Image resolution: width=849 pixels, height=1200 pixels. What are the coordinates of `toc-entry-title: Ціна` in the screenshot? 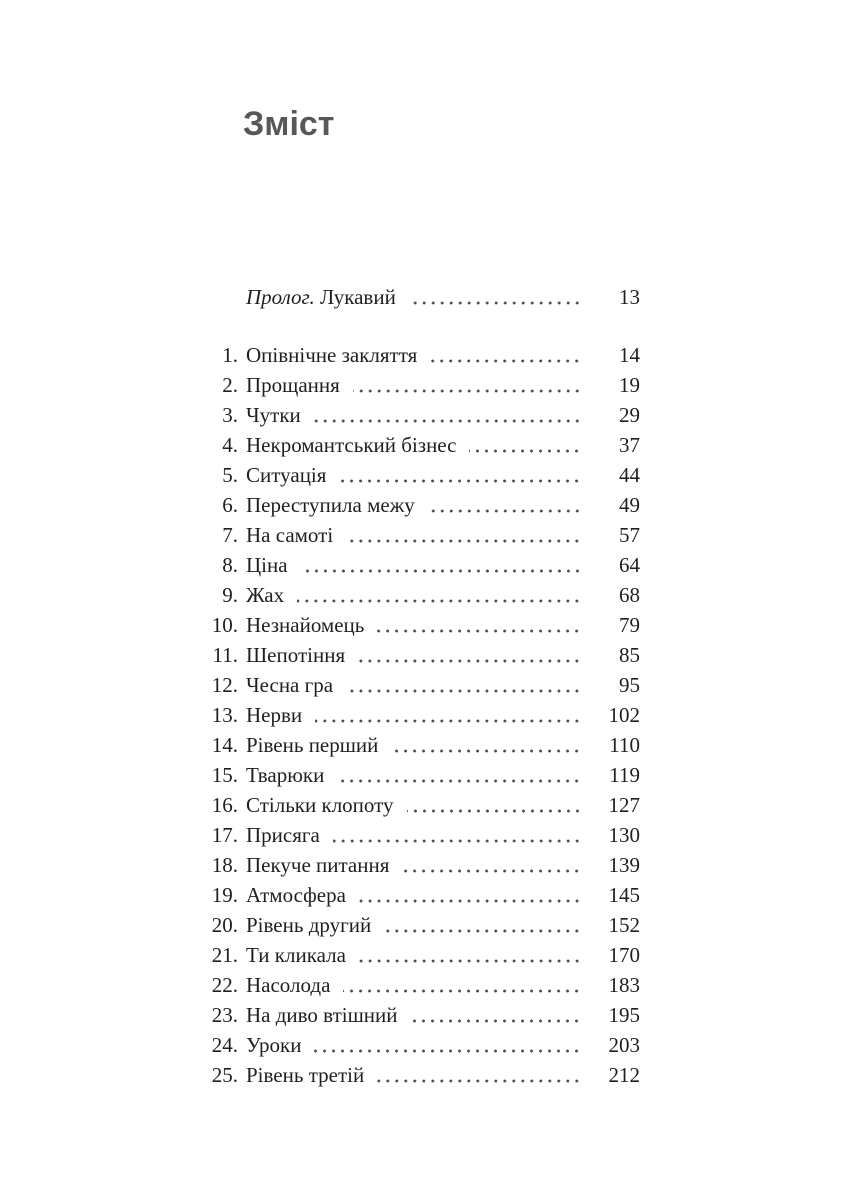 It's located at (267, 565).